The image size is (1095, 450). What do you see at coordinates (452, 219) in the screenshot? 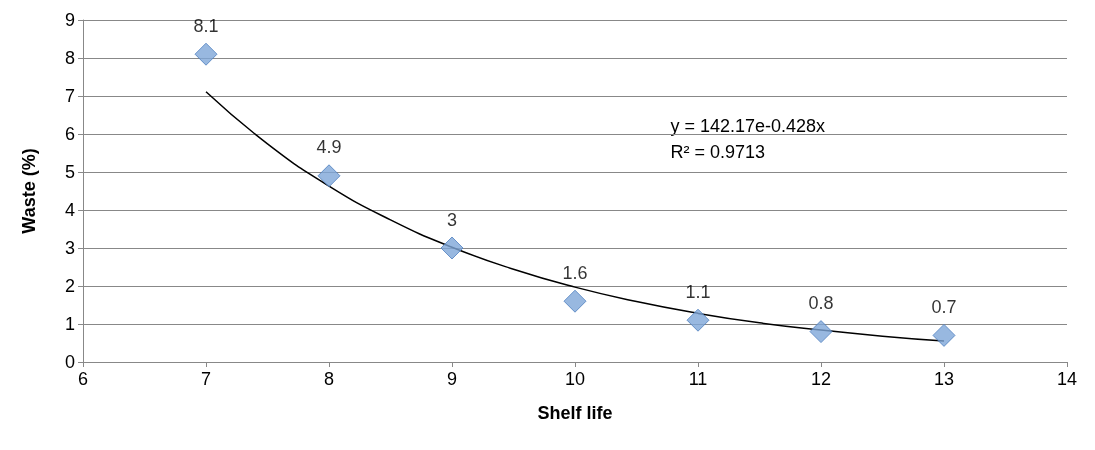
I see `data-label: 3` at bounding box center [452, 219].